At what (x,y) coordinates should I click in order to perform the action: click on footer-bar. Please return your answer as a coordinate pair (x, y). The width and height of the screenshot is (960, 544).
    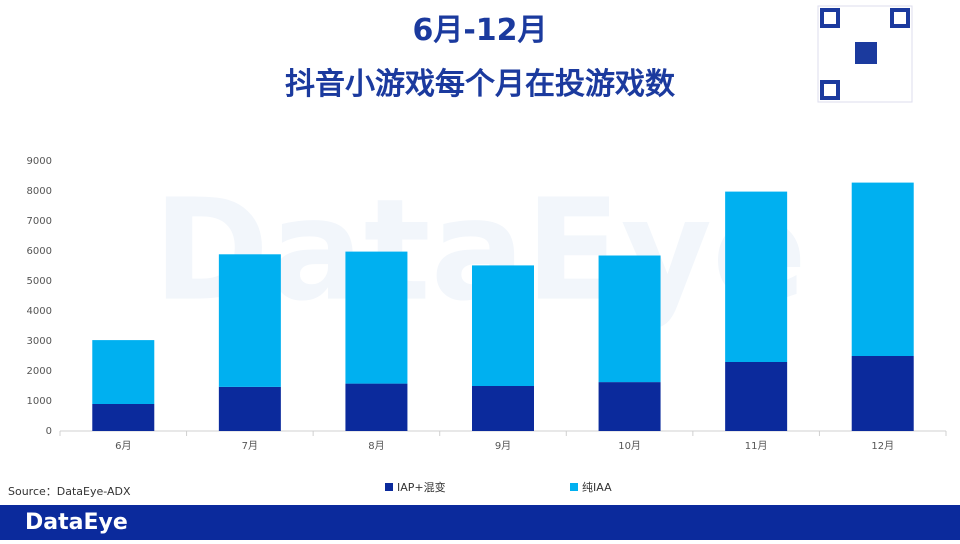
    Looking at the image, I should click on (480, 522).